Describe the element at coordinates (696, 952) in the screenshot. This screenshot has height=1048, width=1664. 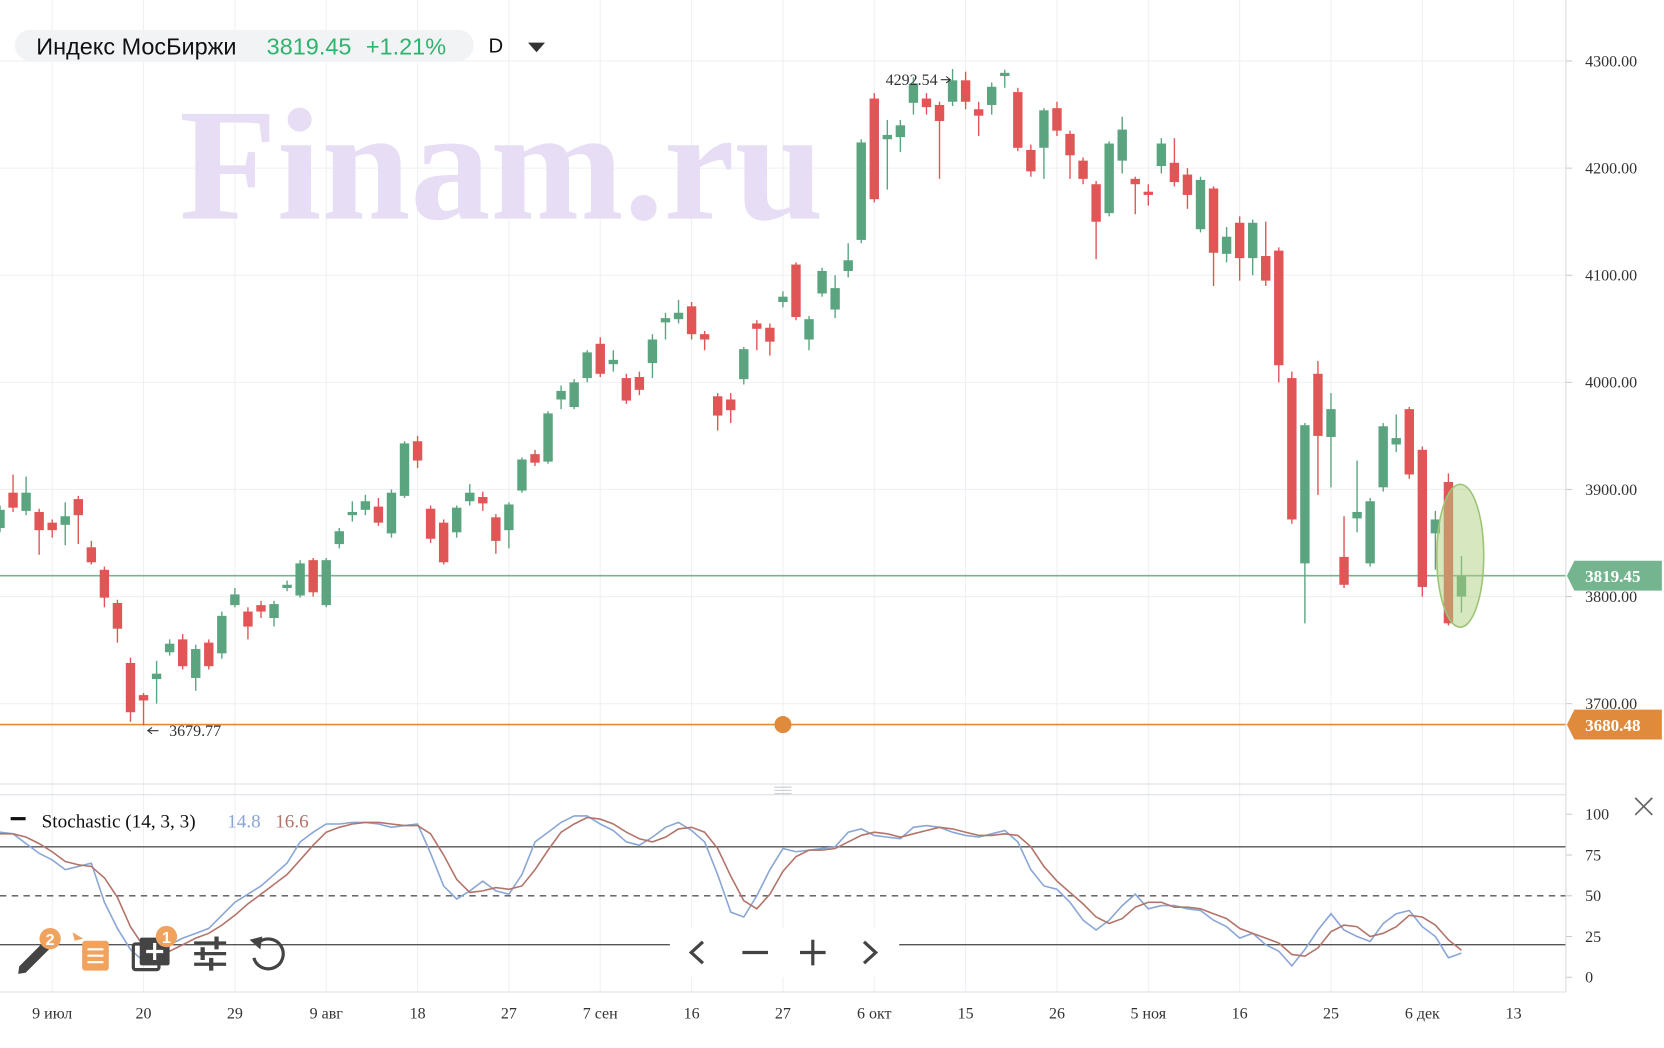
I see `scroll-left` at that location.